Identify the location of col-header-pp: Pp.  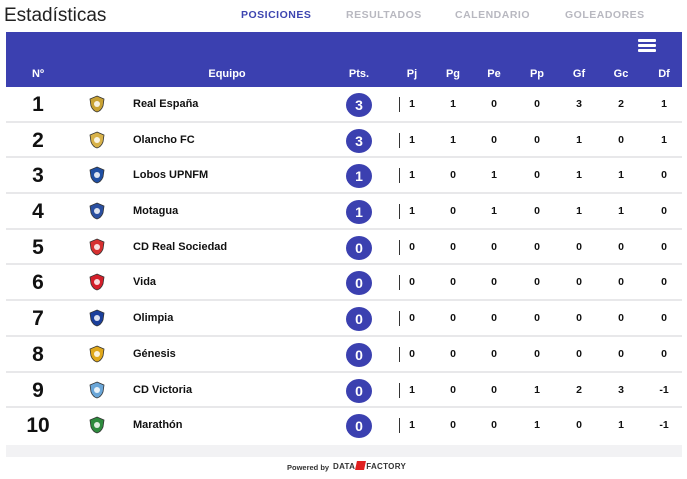
(537, 74).